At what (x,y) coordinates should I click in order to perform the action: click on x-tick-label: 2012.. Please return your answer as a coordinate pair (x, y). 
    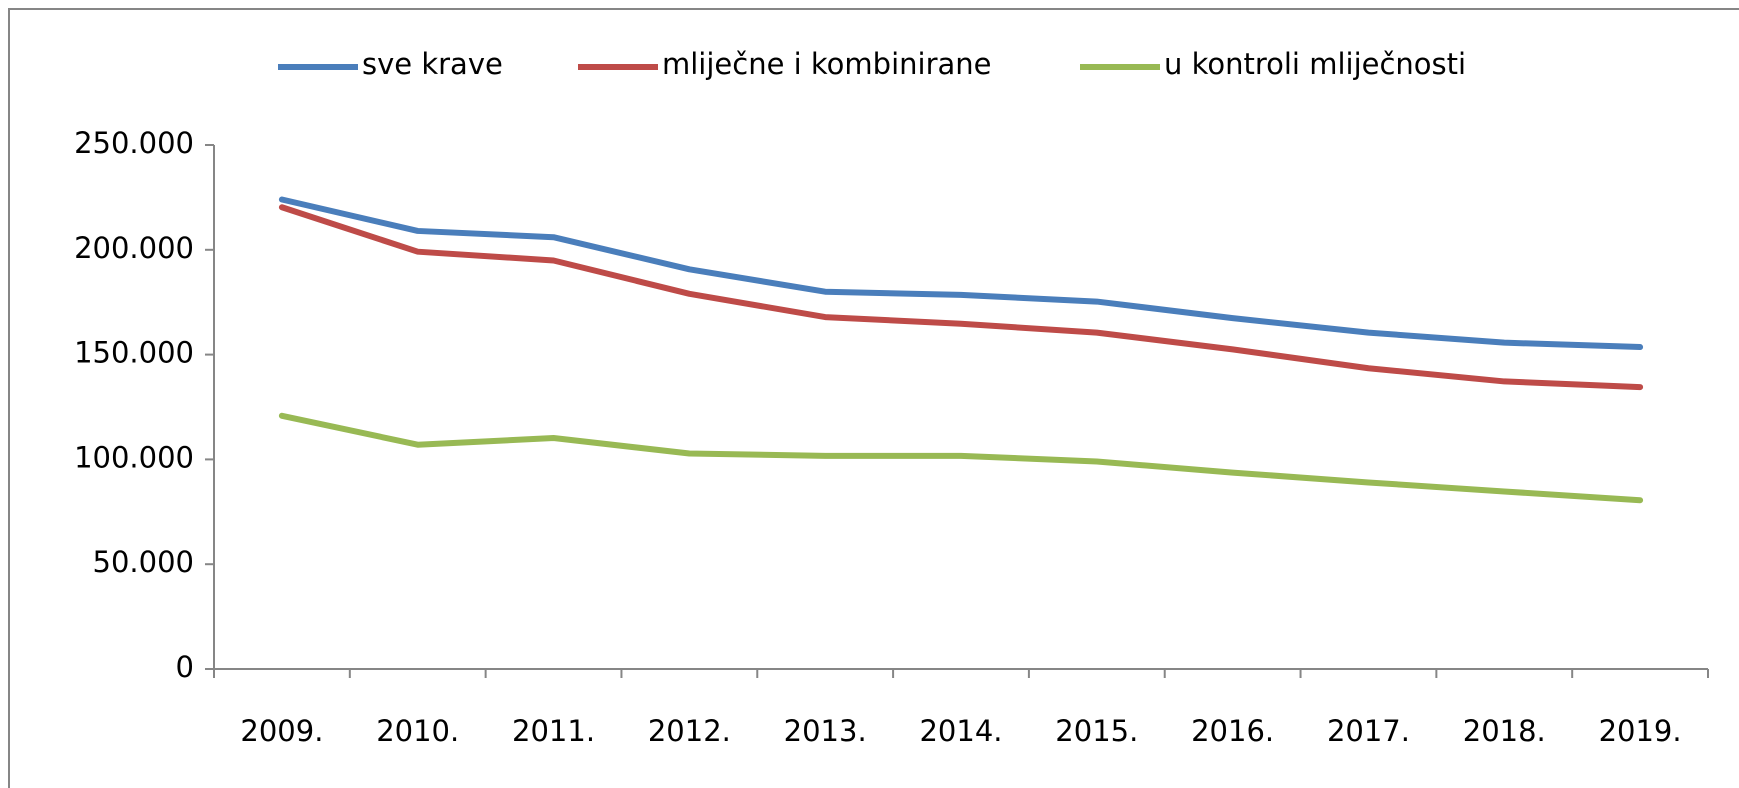
    Looking at the image, I should click on (689, 731).